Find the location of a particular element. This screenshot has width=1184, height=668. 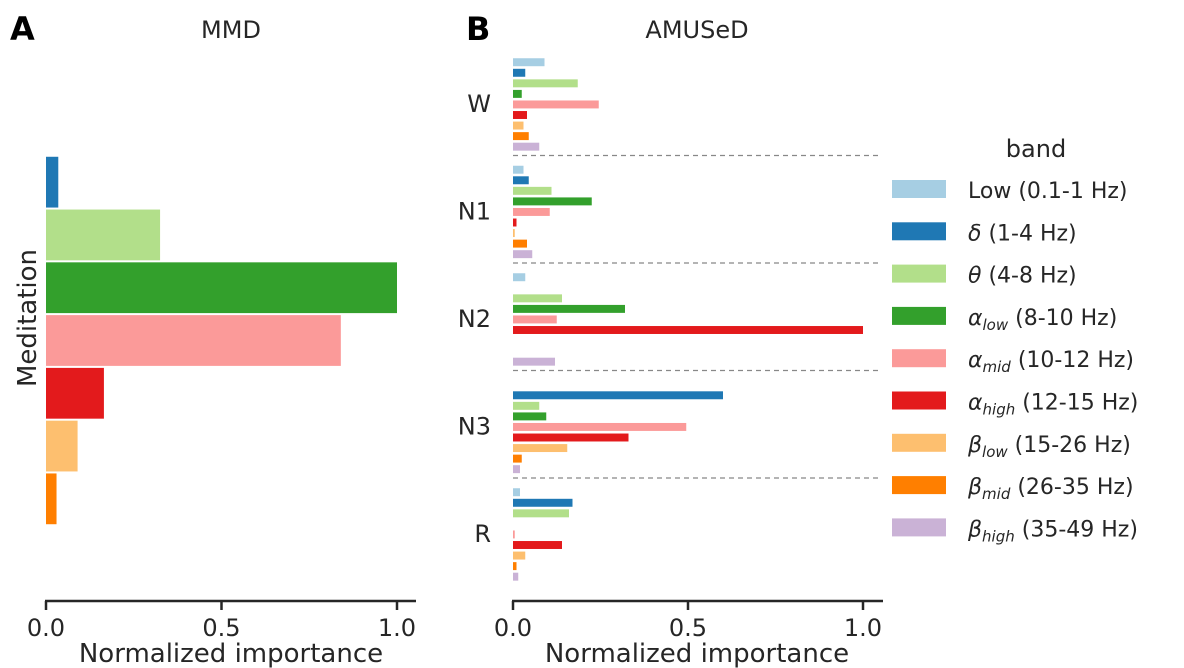

category-label-r: R is located at coordinates (482, 534).